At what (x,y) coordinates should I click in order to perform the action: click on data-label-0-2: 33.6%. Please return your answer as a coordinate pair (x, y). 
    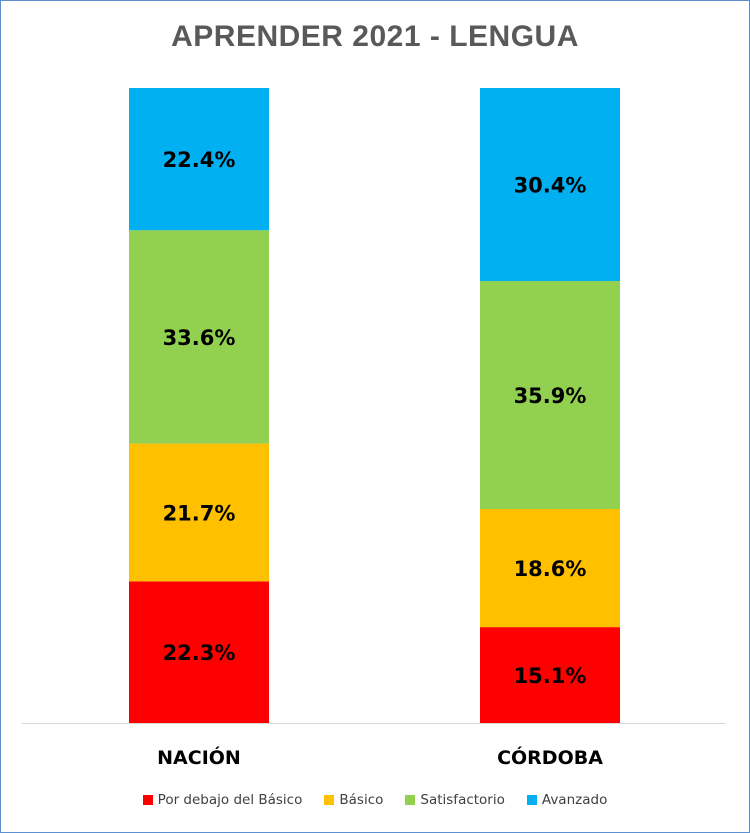
    Looking at the image, I should click on (199, 338).